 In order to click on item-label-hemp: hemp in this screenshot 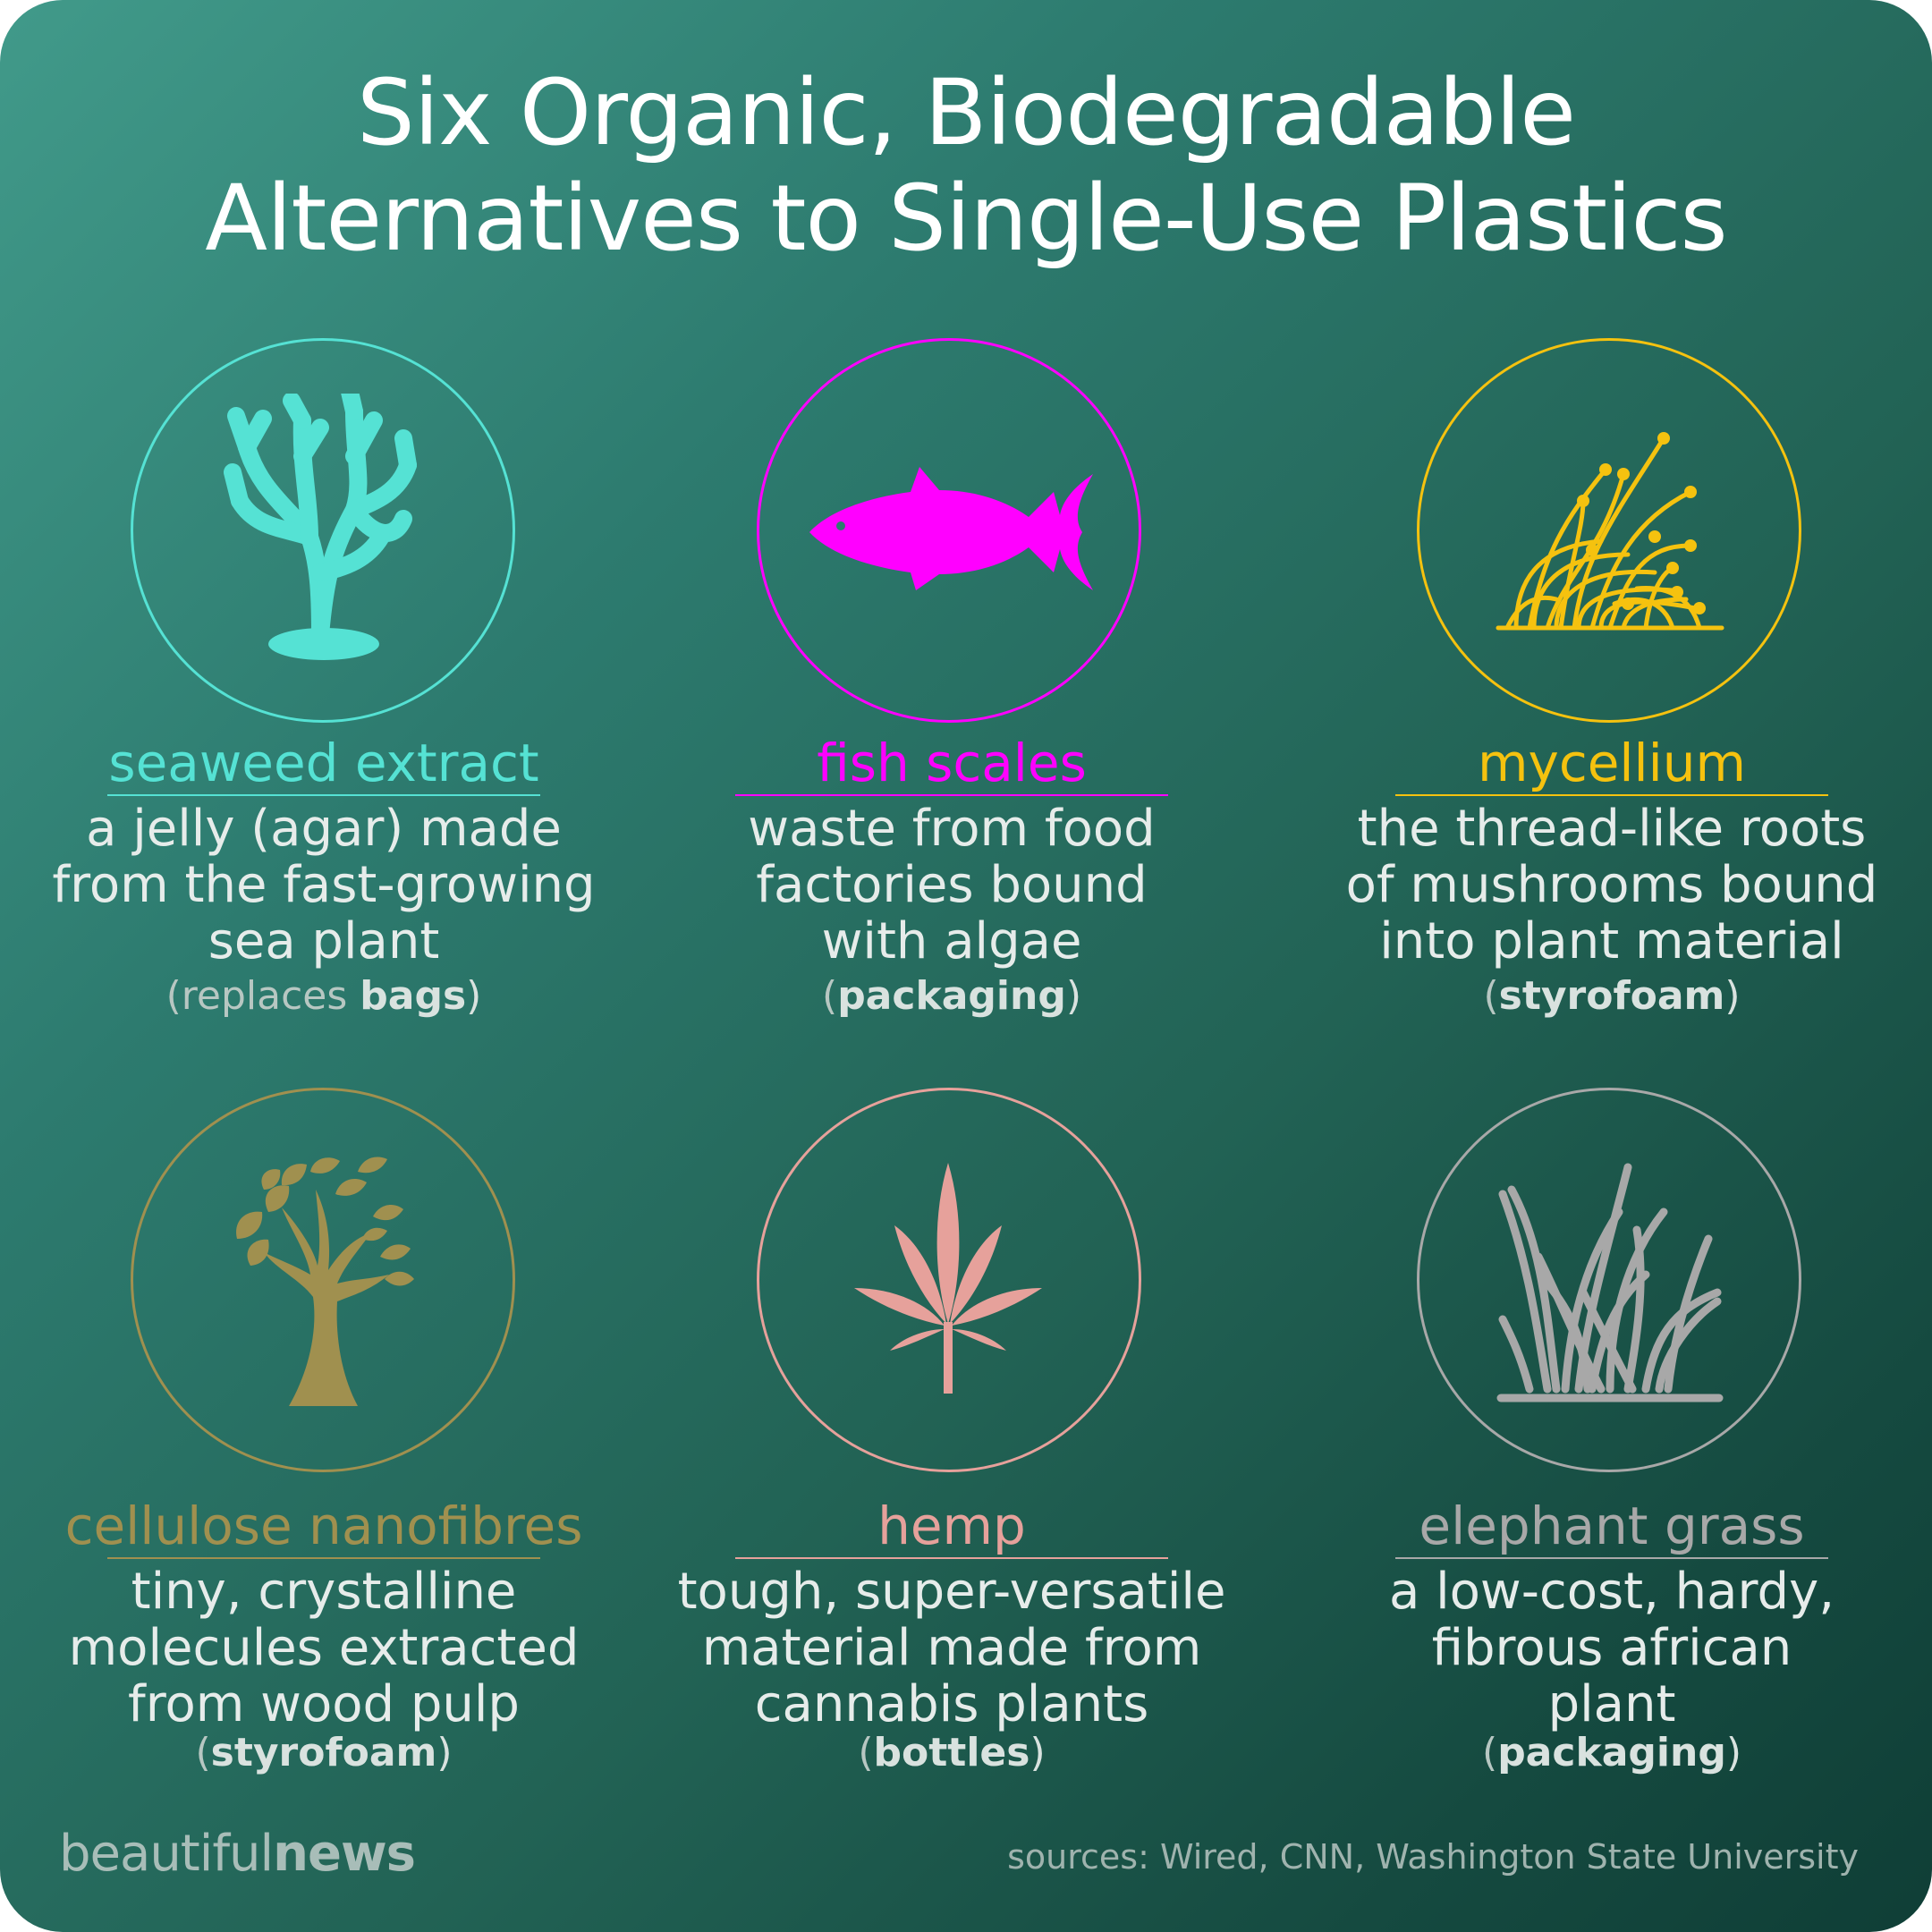, I will do `click(951, 1526)`.